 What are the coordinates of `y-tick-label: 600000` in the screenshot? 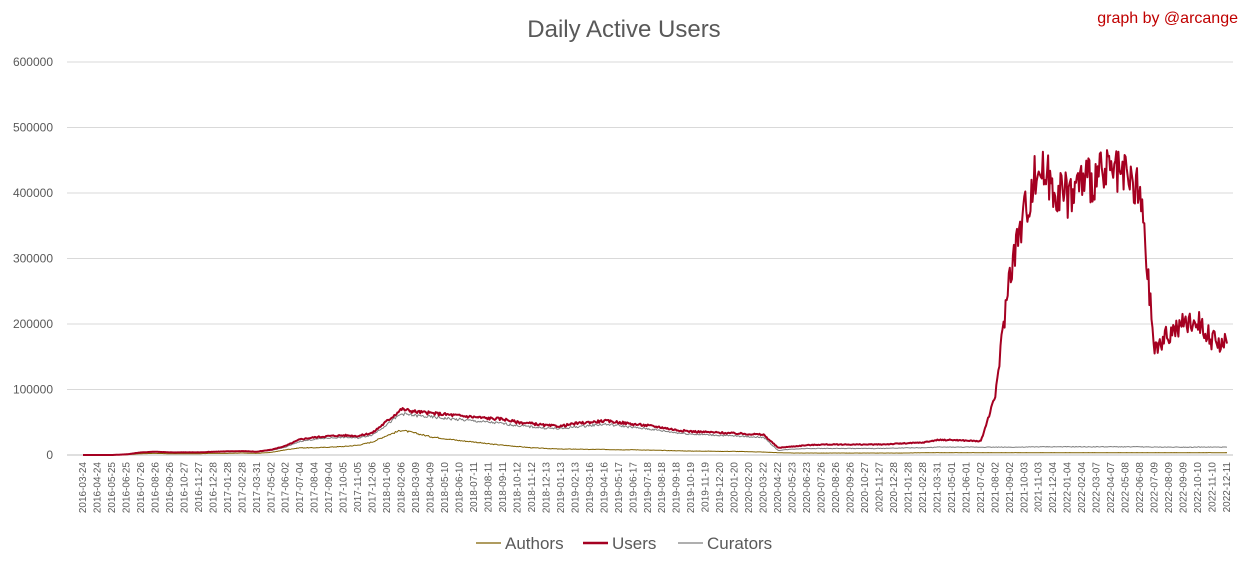 It's located at (33, 62).